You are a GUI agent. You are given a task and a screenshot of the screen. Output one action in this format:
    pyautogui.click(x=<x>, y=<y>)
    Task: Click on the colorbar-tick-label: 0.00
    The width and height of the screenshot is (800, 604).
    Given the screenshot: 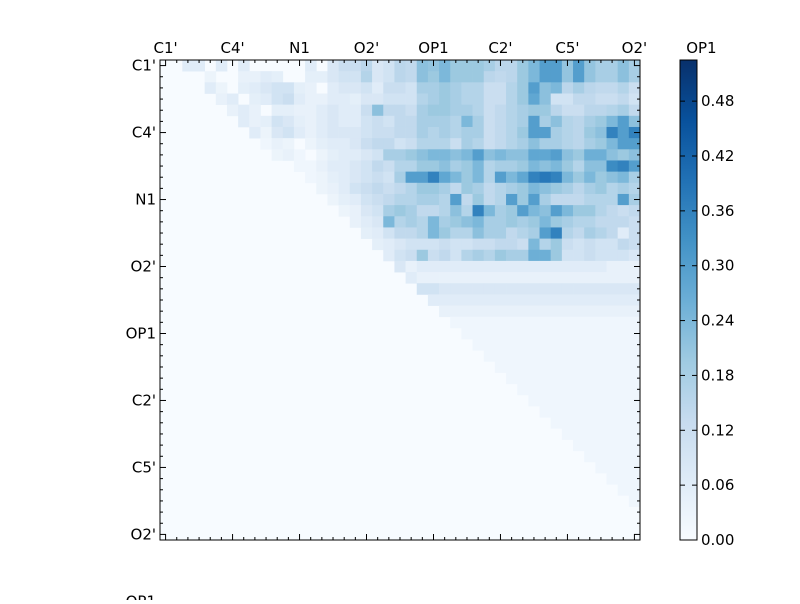 What is the action you would take?
    pyautogui.click(x=717, y=540)
    